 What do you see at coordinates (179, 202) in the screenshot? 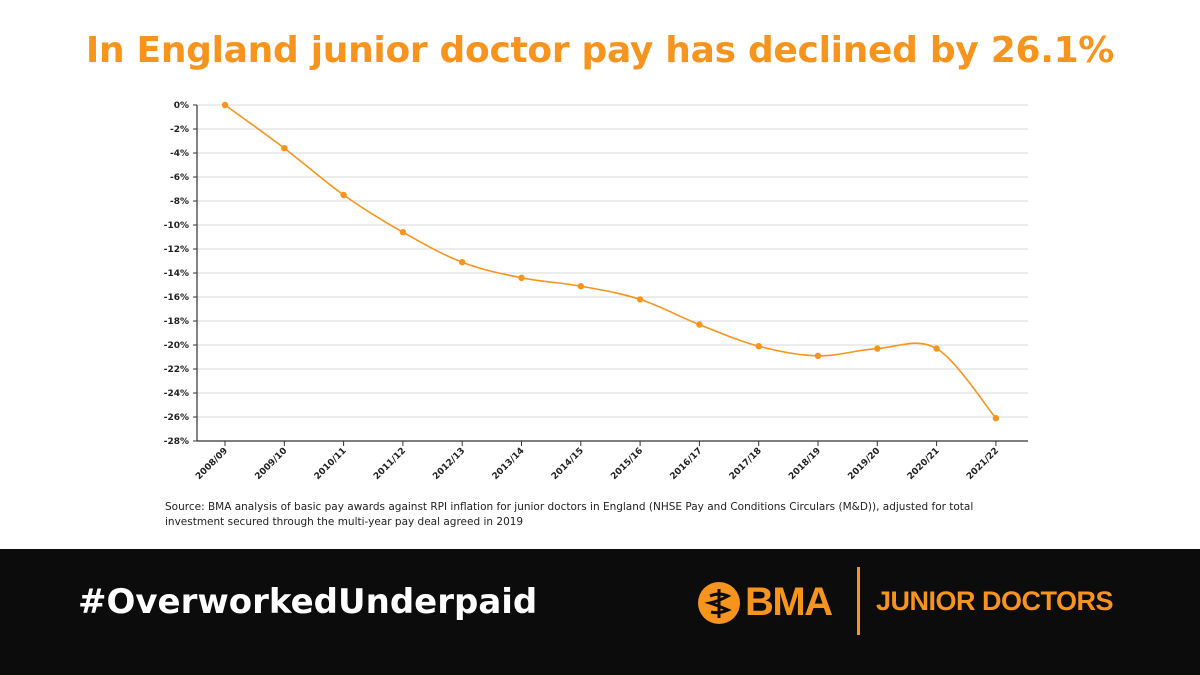
I see `y-tick-label: -8%` at bounding box center [179, 202].